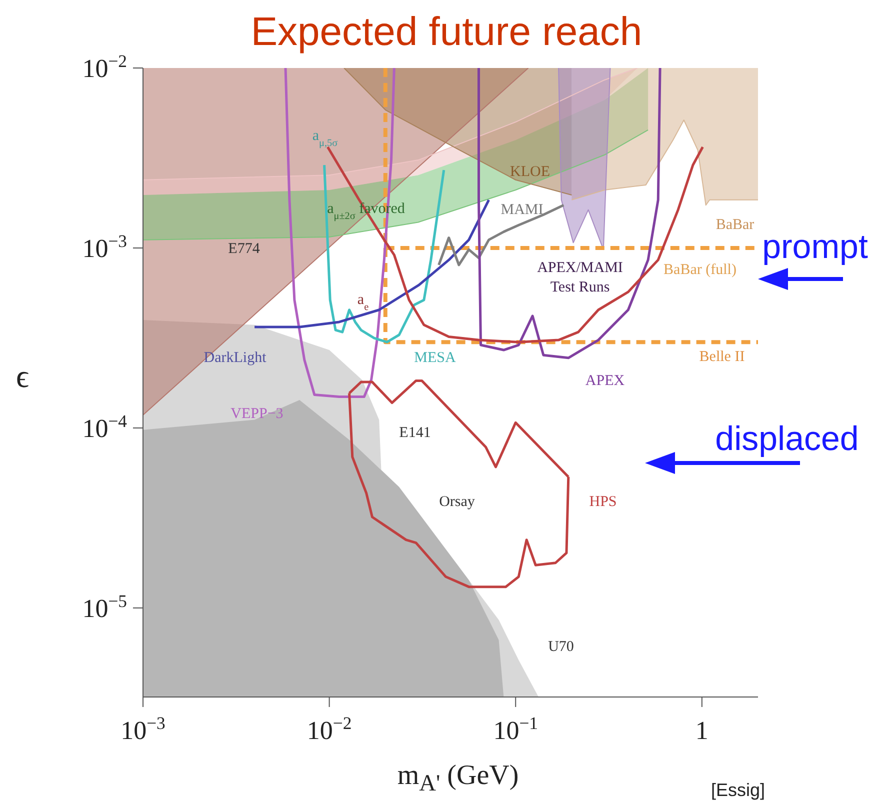  Describe the element at coordinates (105, 426) in the screenshot. I see `y-tick-label: 10$^{−4}$` at that location.